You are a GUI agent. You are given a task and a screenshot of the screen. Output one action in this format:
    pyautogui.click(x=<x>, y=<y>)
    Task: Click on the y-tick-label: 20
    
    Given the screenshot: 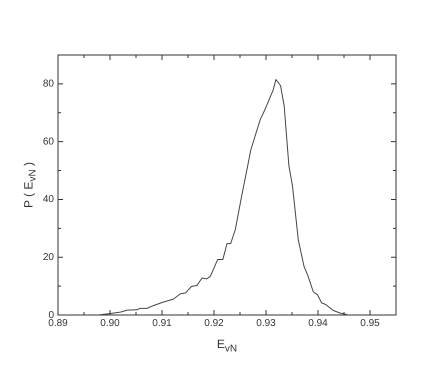 What is the action you would take?
    pyautogui.click(x=48, y=257)
    